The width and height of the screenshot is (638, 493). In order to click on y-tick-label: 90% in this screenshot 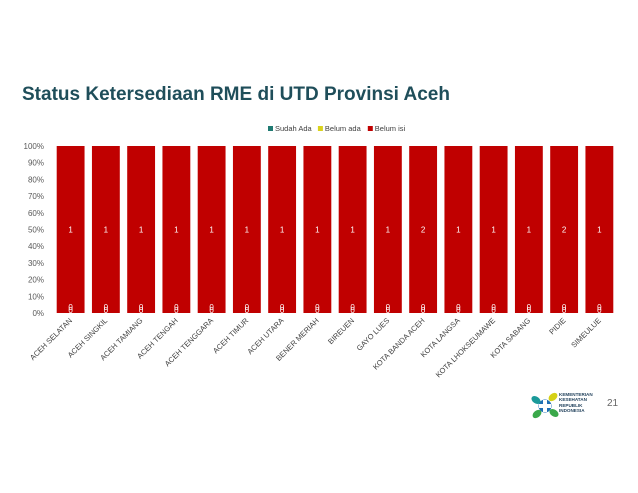, I will do `click(36, 163)`.